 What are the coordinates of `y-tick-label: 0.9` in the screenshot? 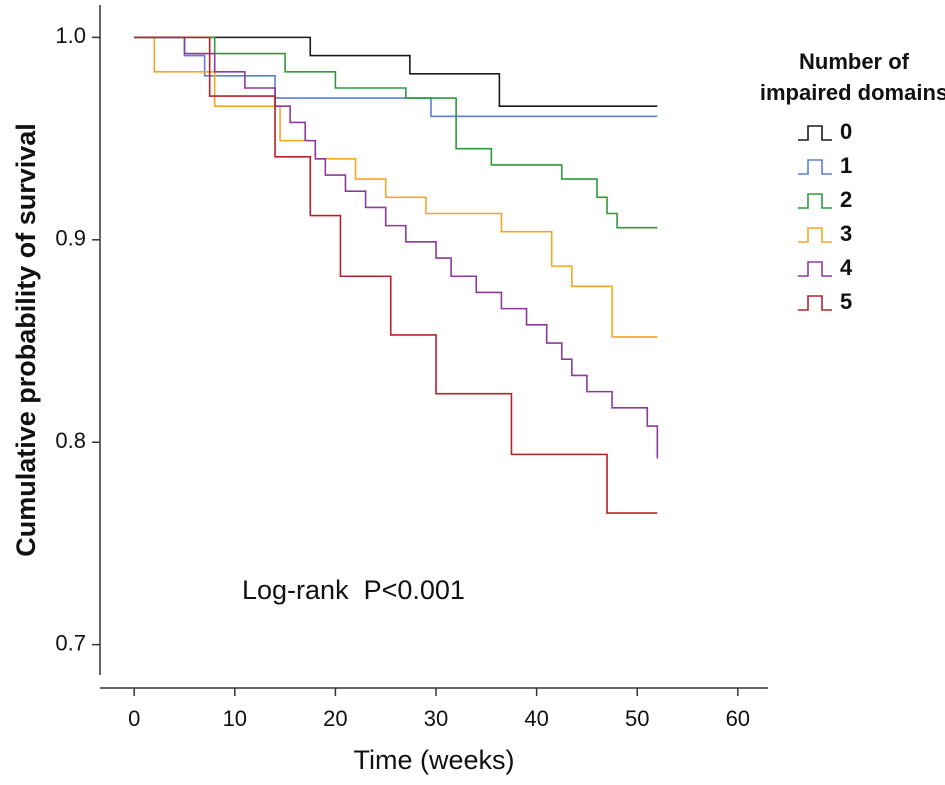 It's located at (70, 238).